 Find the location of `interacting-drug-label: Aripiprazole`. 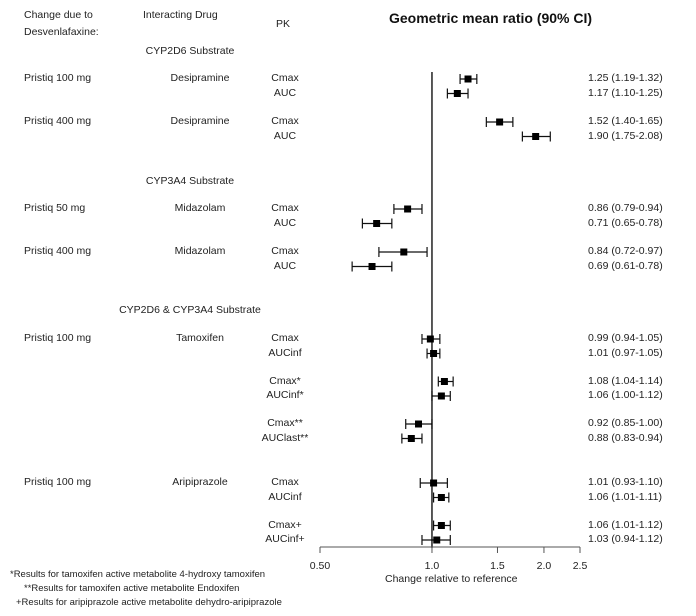

interacting-drug-label: Aripiprazole is located at coordinates (200, 482).